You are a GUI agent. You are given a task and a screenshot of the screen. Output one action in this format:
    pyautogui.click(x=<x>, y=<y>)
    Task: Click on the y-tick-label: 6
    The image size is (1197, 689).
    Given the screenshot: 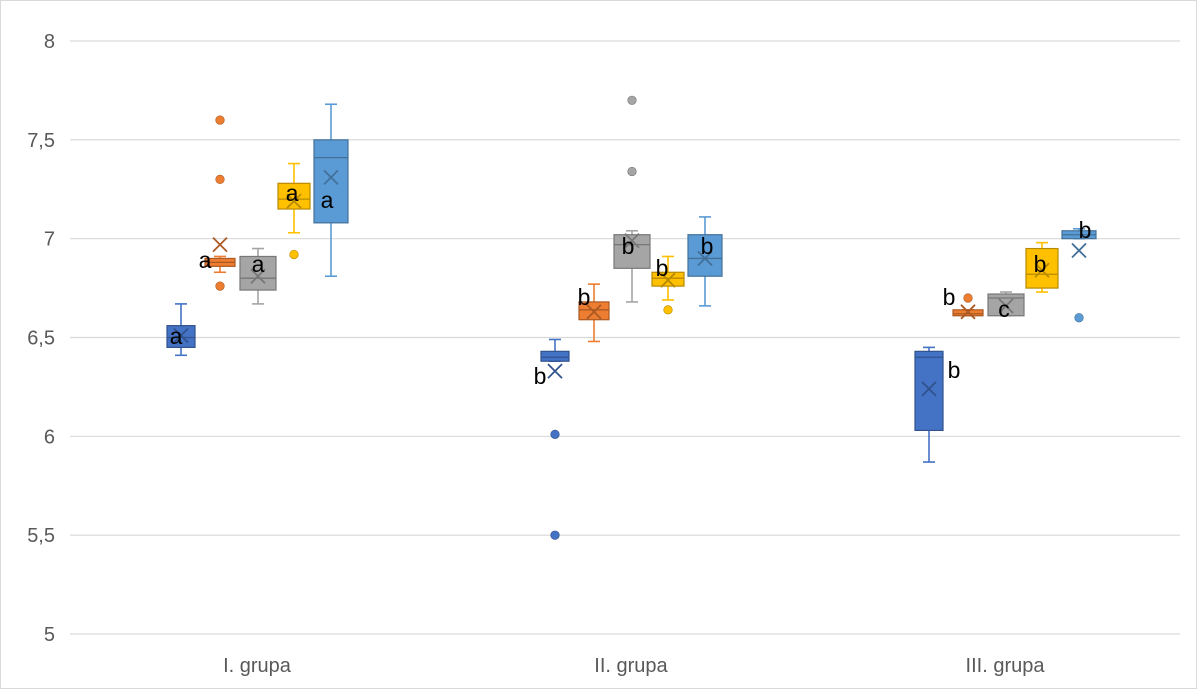 What is the action you would take?
    pyautogui.click(x=49, y=437)
    